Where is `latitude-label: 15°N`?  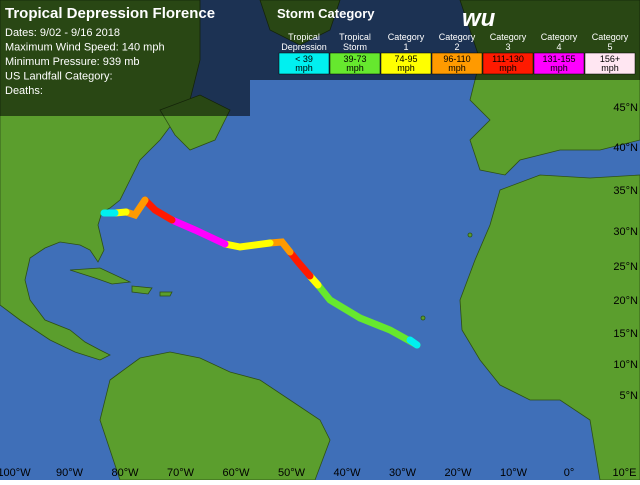
latitude-label: 15°N is located at coordinates (625, 334).